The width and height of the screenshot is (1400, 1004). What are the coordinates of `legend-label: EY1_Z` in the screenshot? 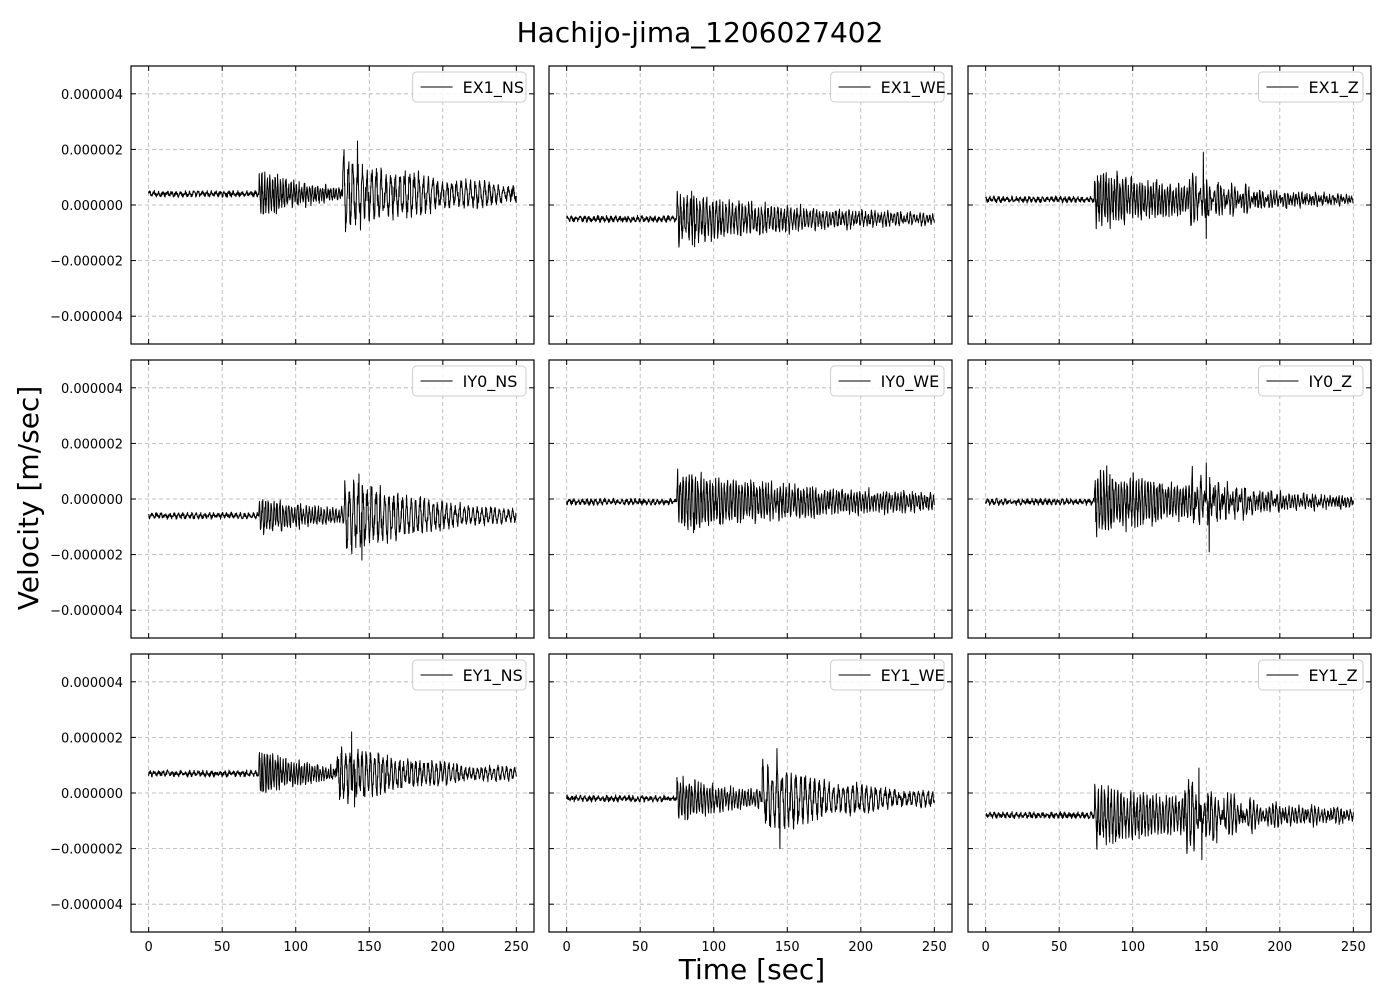 It's located at (1333, 676).